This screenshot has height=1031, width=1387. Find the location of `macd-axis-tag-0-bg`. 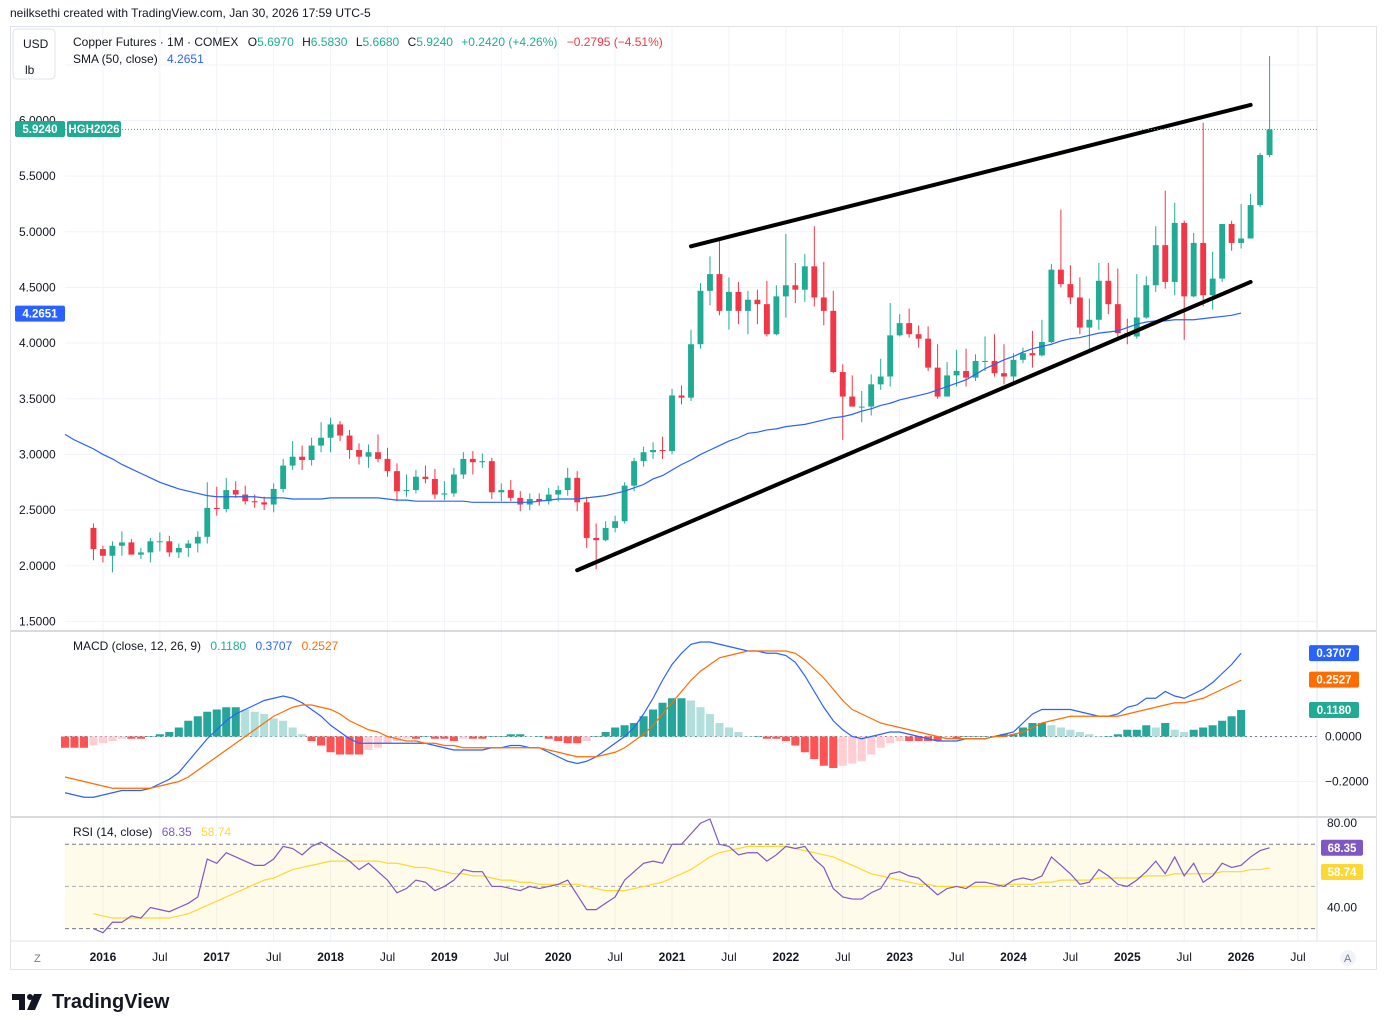

macd-axis-tag-0-bg is located at coordinates (1334, 653).